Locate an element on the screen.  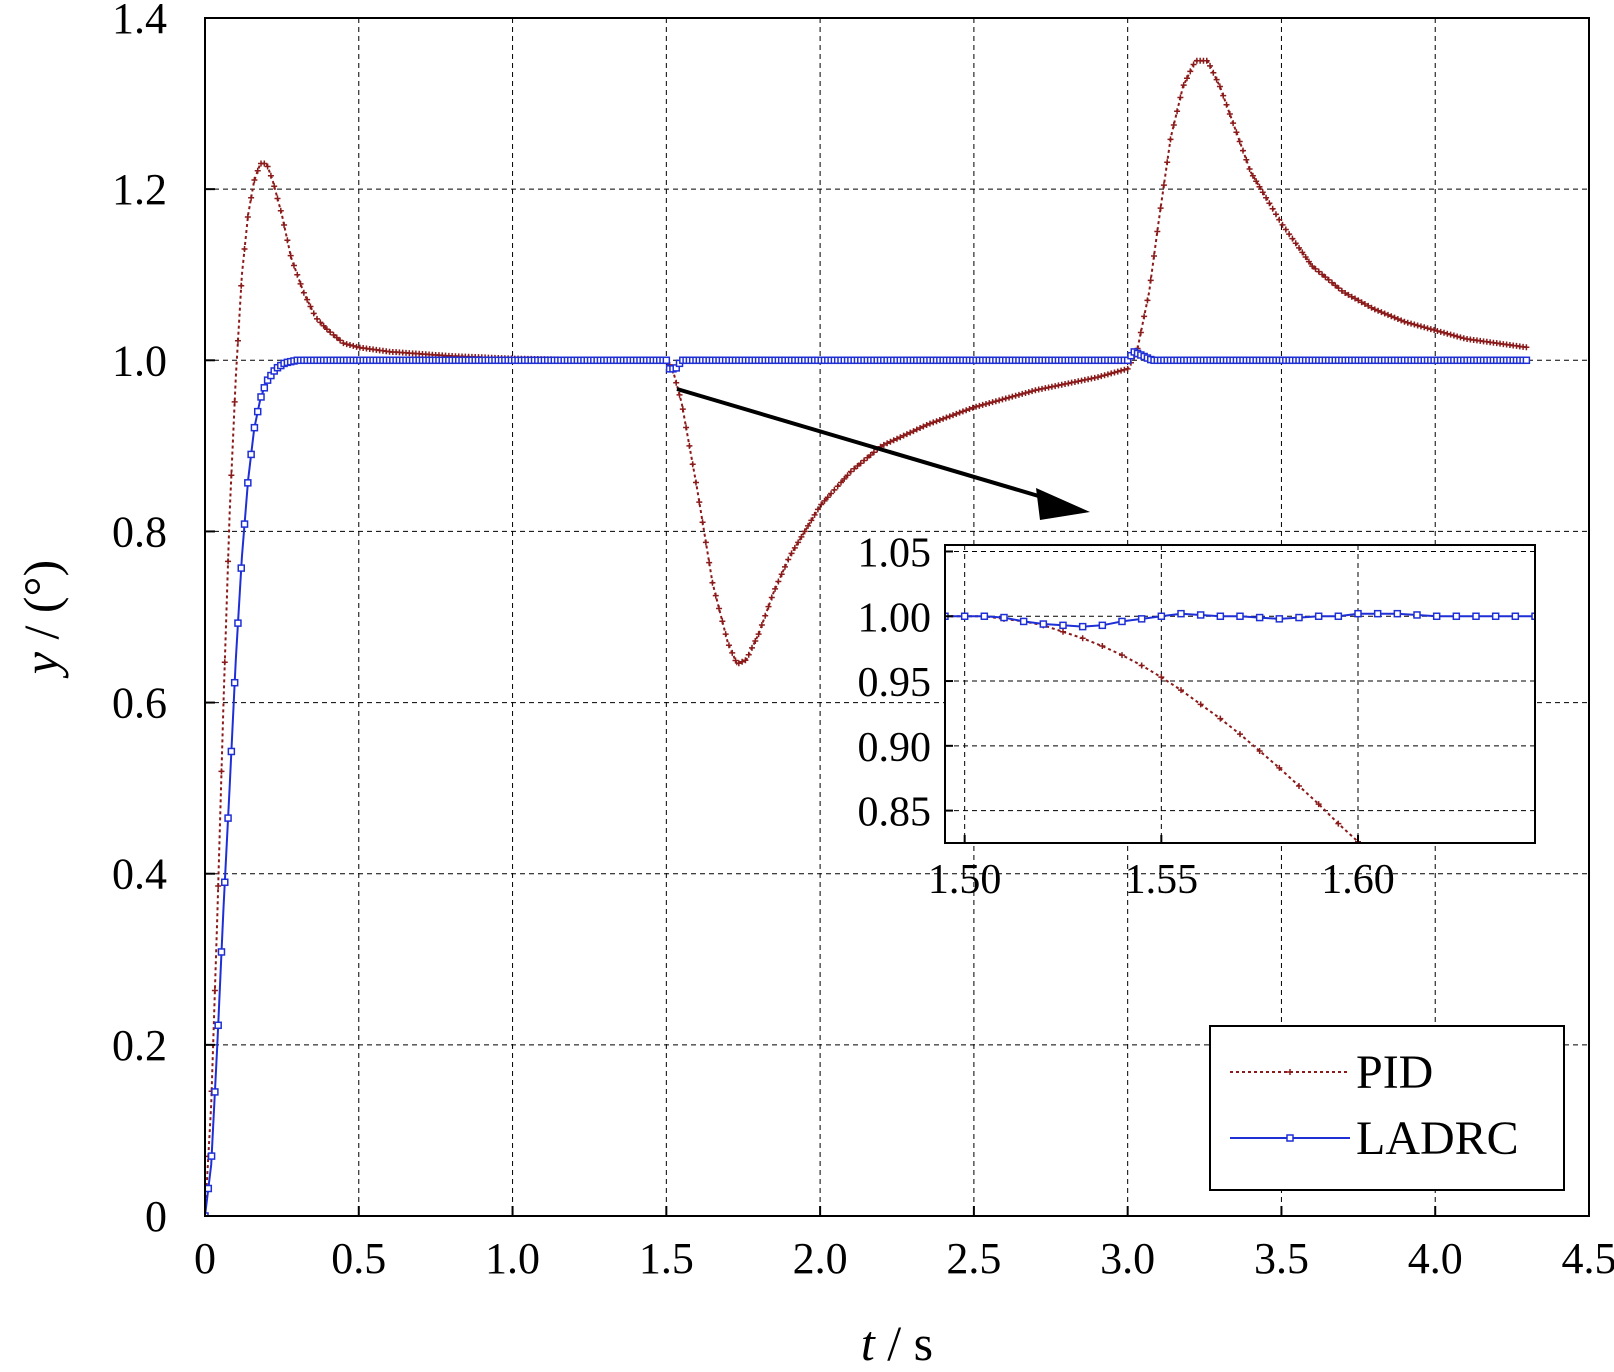
main-x-tick-label: 2.0 is located at coordinates (820, 1258).